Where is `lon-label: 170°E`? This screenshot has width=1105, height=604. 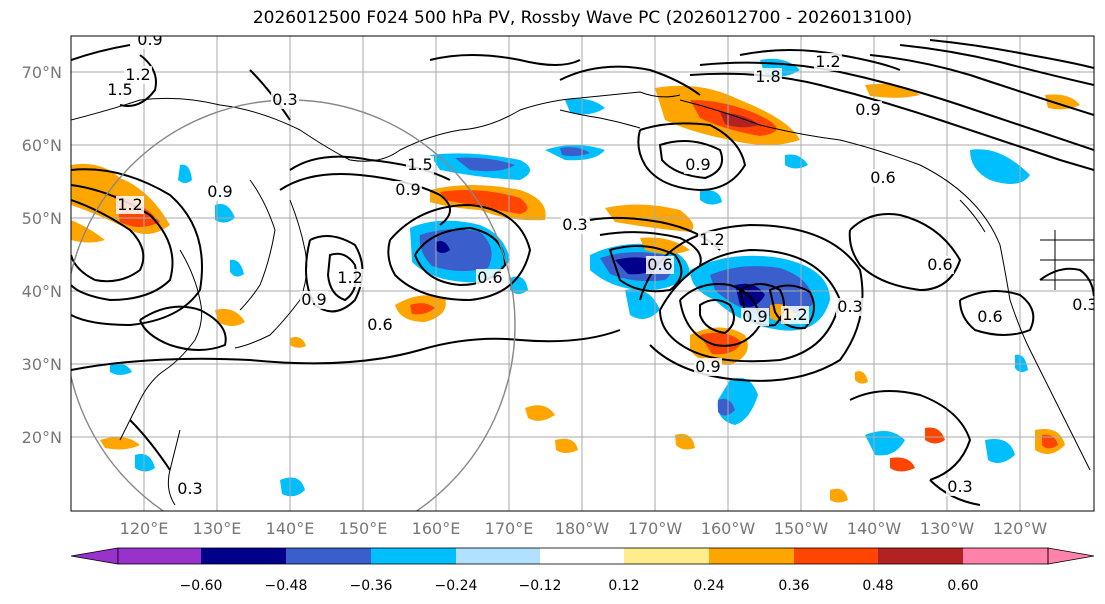
lon-label: 170°E is located at coordinates (509, 528).